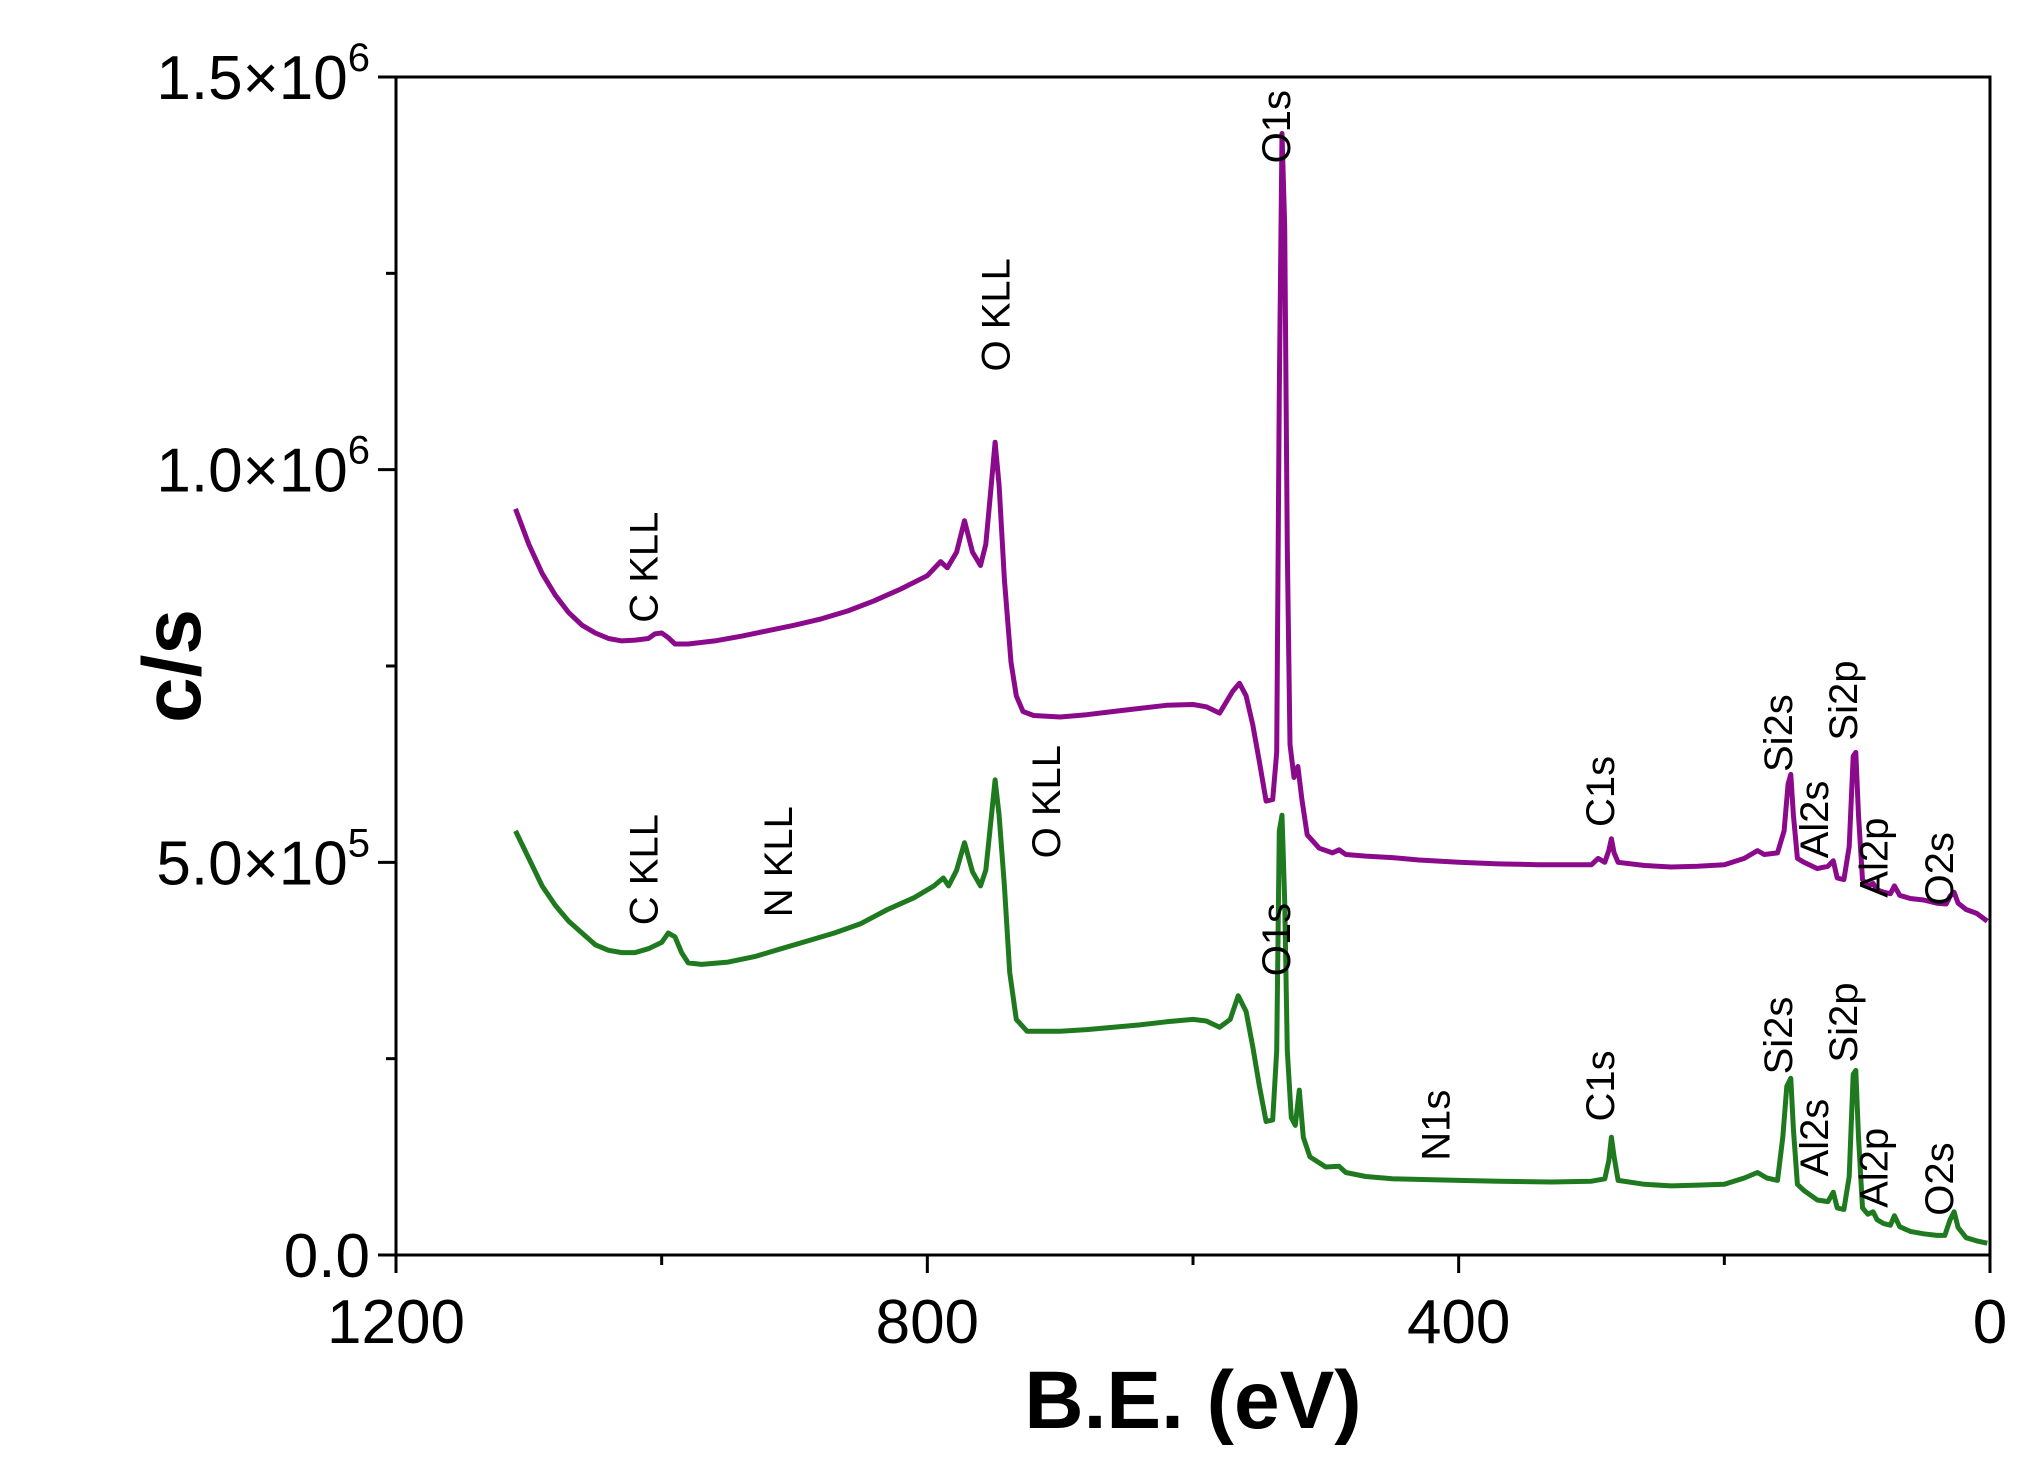 The width and height of the screenshot is (2038, 1472). I want to click on y-tick-label: 5.0×10⁵, so click(263, 859).